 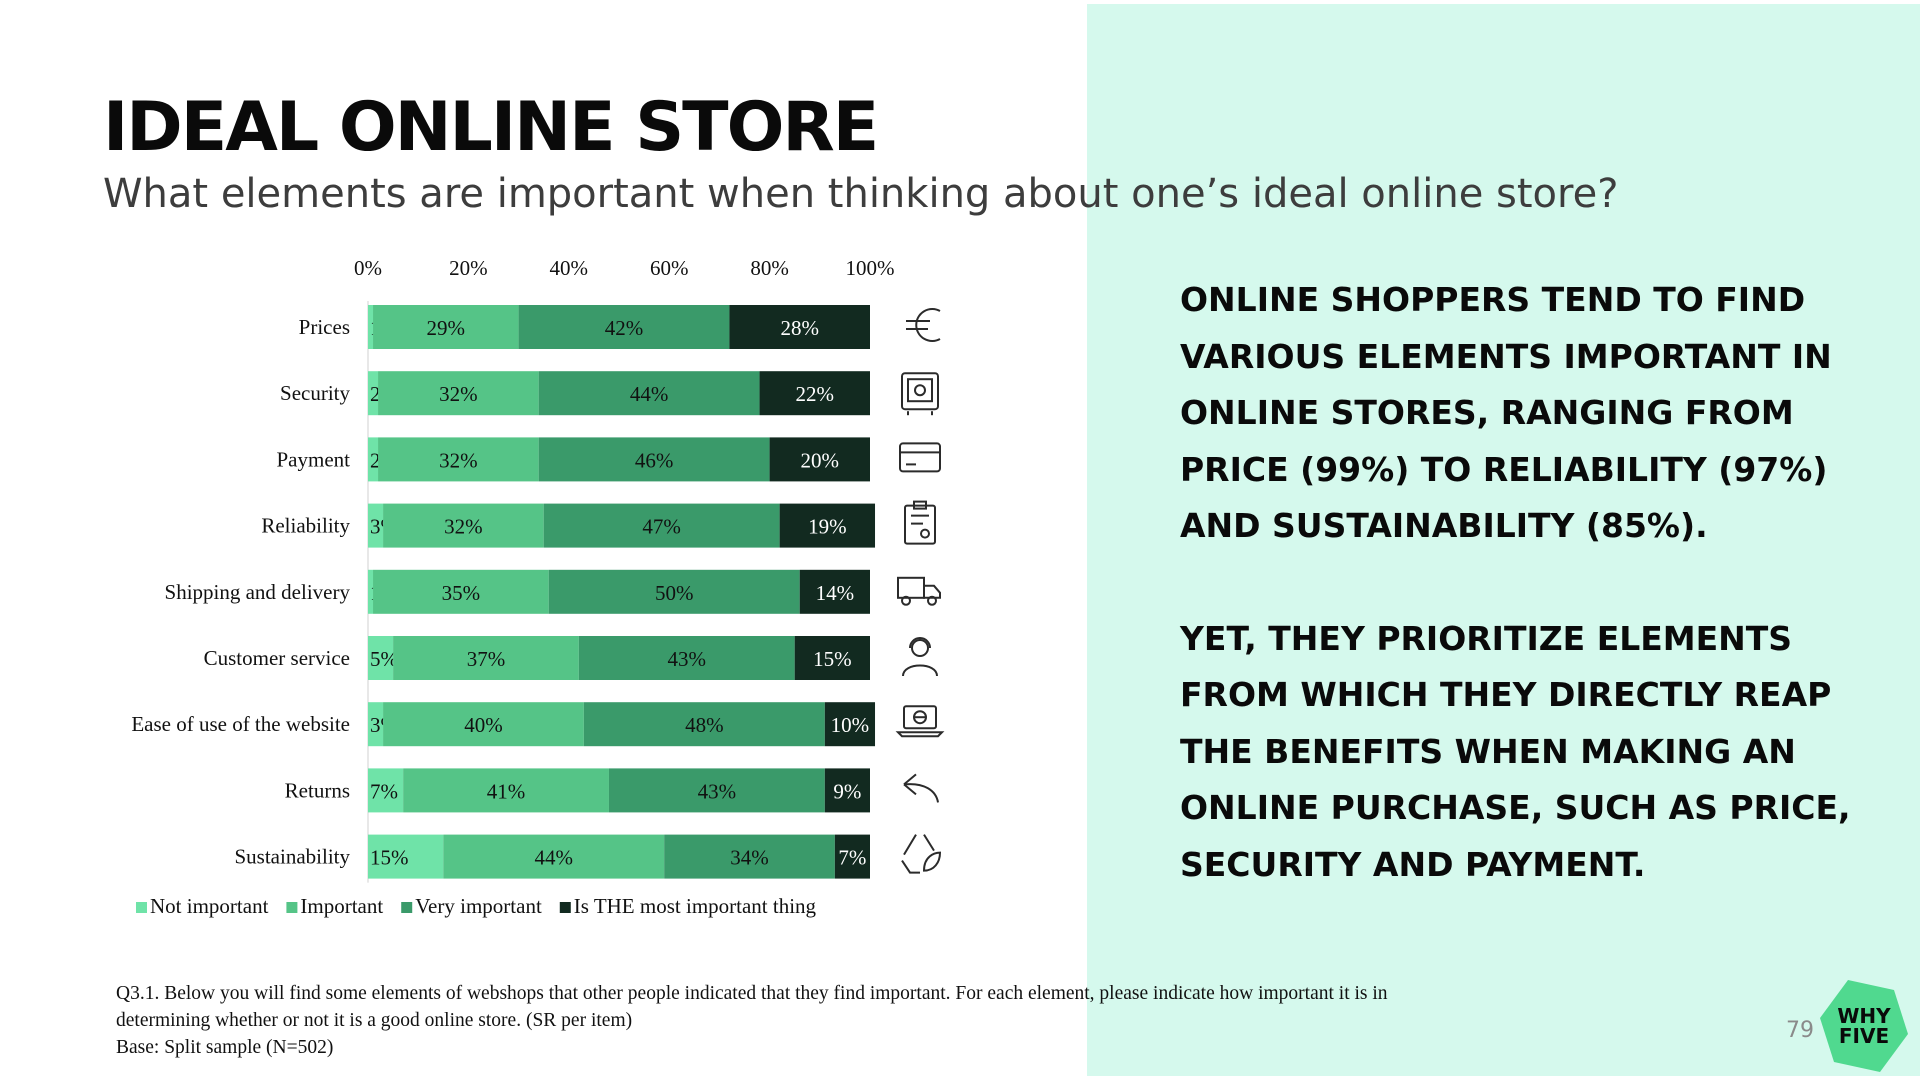 I want to click on data-label: 28%, so click(x=799, y=328).